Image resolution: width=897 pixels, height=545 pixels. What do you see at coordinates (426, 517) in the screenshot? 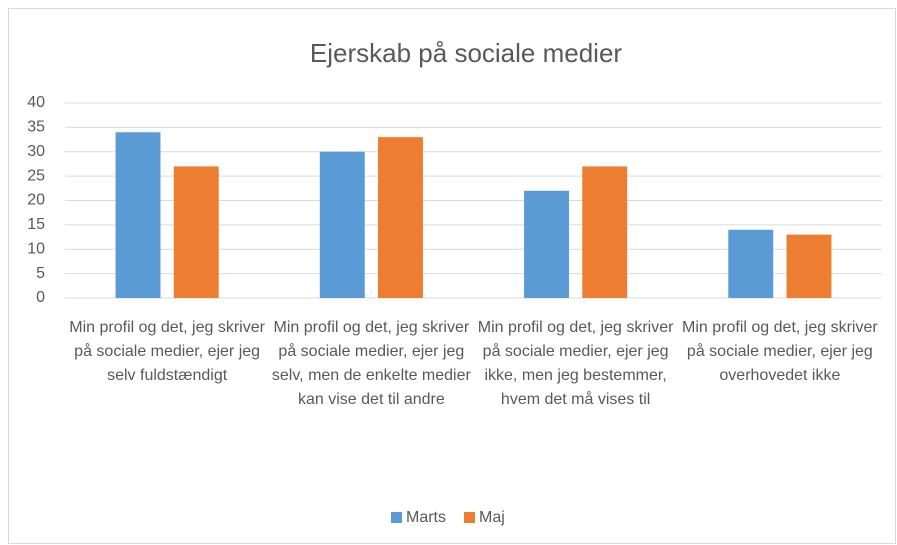
I see `legend-label: Marts` at bounding box center [426, 517].